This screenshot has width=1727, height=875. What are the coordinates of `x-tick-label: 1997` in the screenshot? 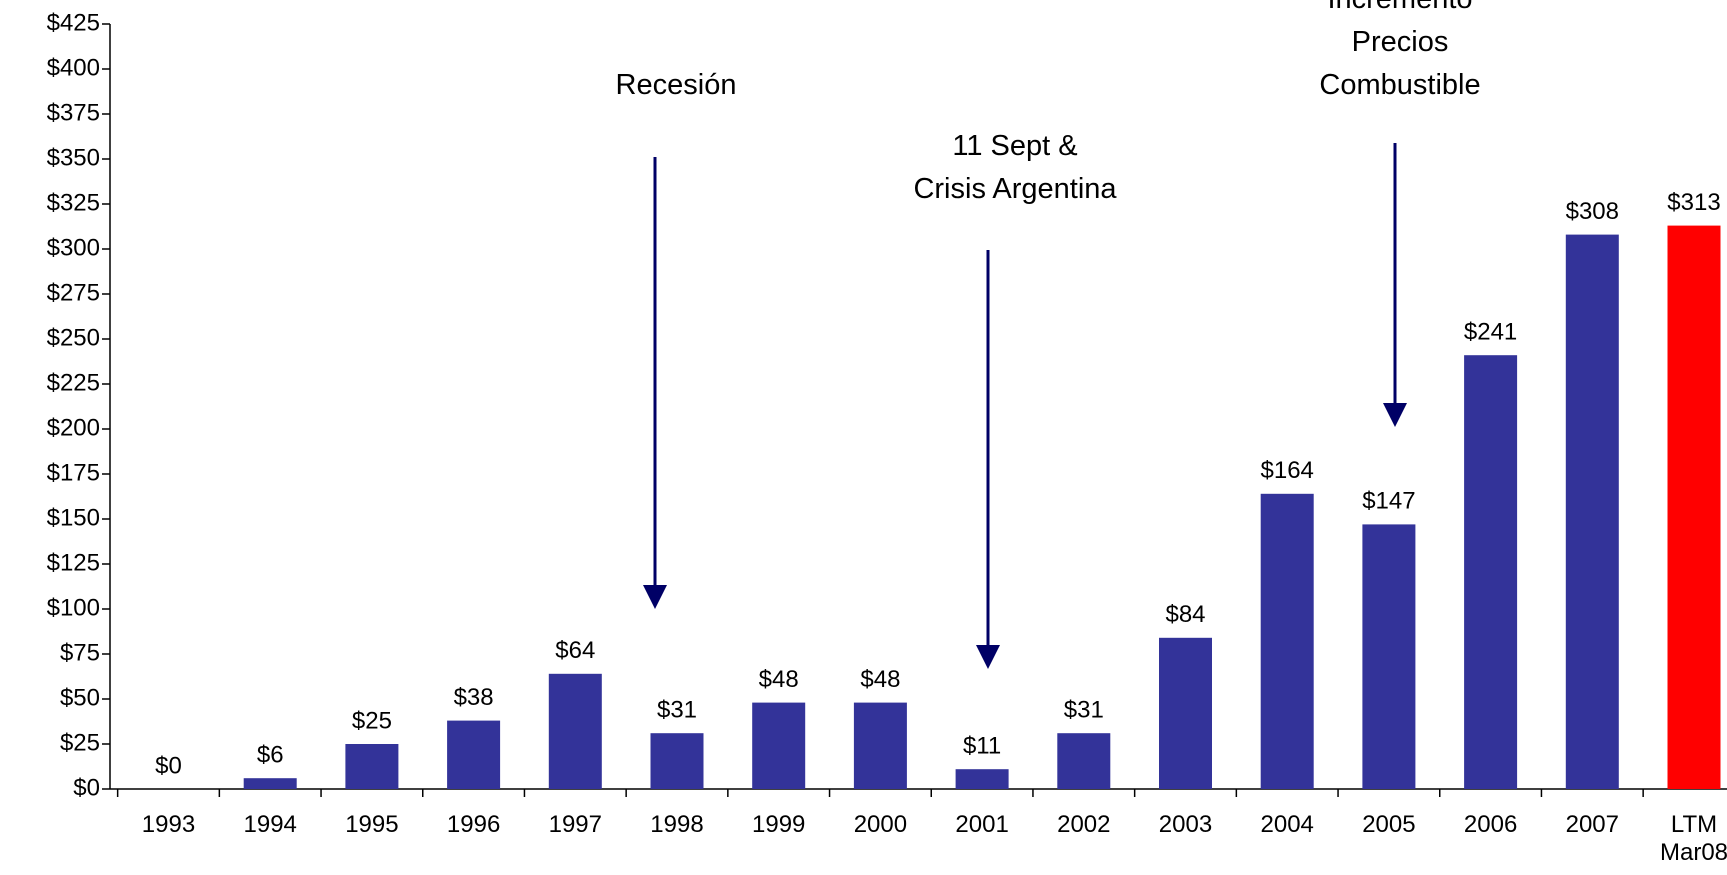 It's located at (575, 824).